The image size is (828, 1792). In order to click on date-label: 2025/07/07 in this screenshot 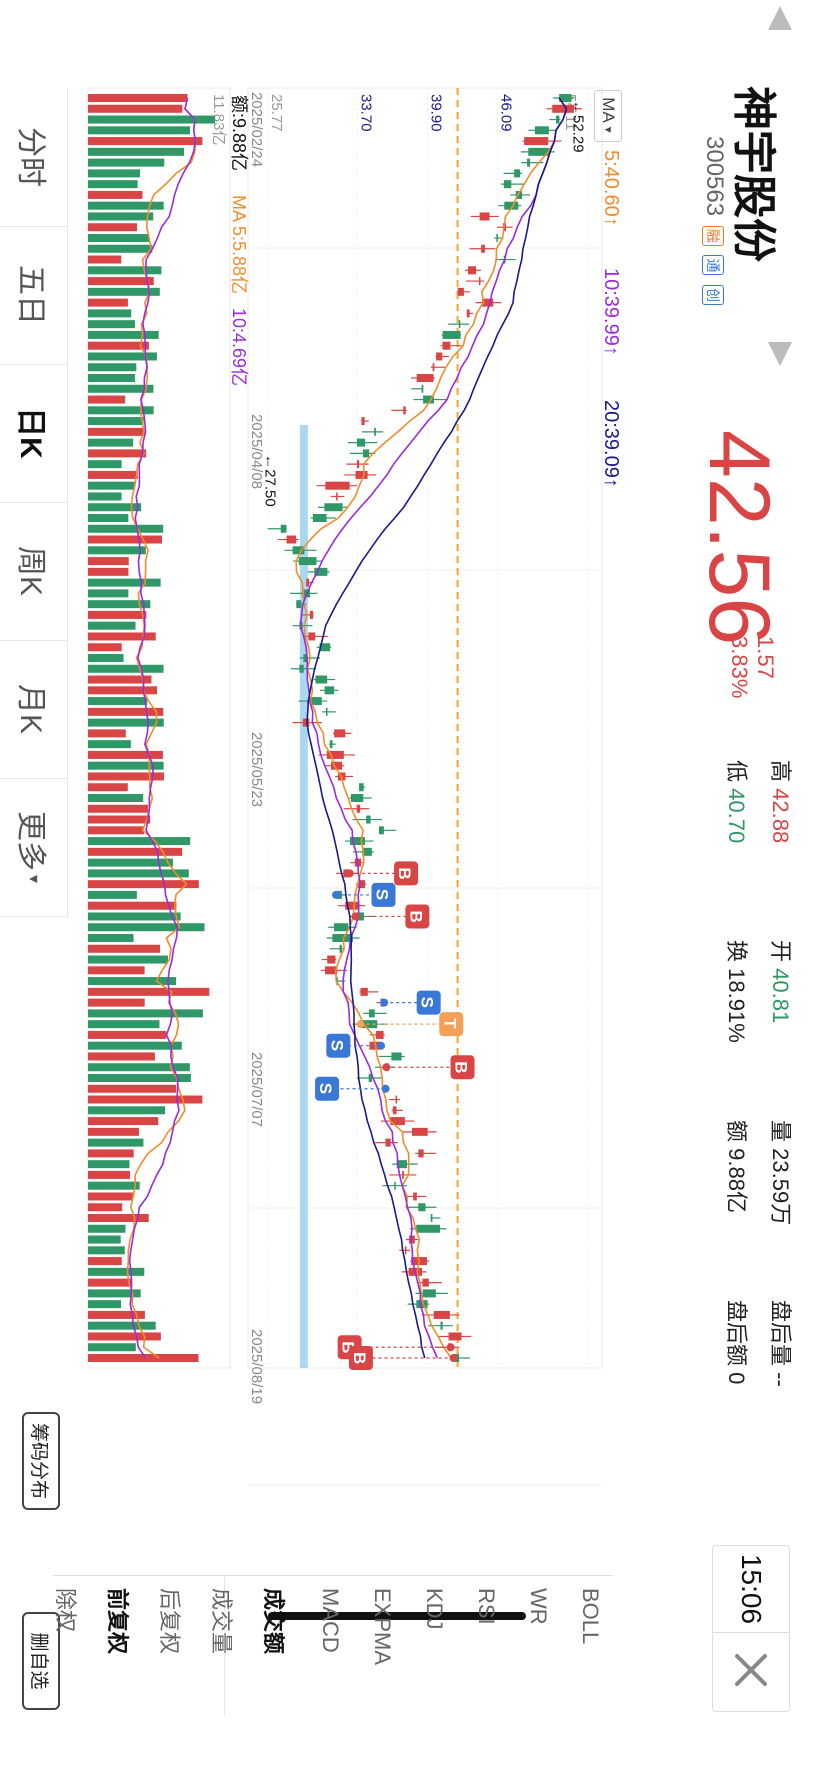, I will do `click(256, 1089)`.